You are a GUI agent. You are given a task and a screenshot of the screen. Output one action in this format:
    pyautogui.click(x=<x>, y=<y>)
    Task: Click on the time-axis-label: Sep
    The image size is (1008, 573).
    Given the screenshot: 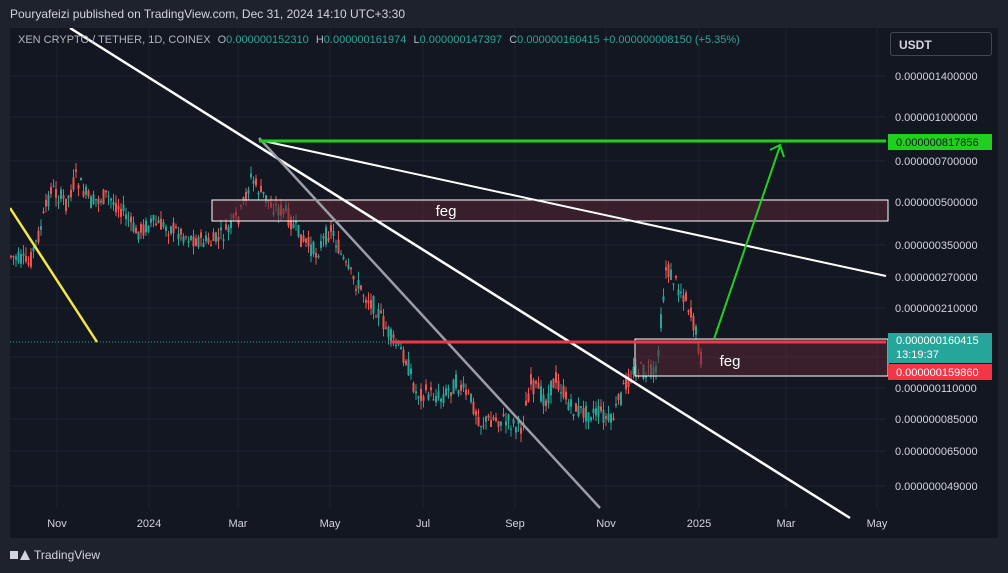 What is the action you would take?
    pyautogui.click(x=515, y=524)
    